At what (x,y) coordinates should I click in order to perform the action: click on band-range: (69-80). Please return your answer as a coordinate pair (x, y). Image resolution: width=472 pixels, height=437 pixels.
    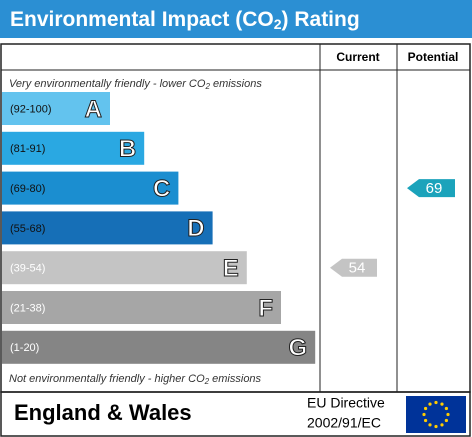
    Looking at the image, I should click on (27, 189).